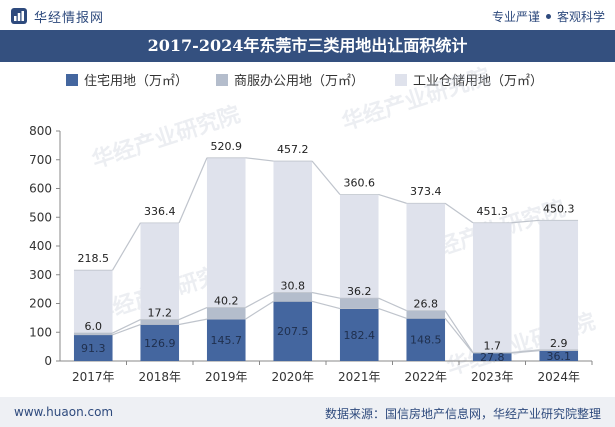 Image resolution: width=615 pixels, height=427 pixels. What do you see at coordinates (425, 377) in the screenshot?
I see `x-tick-label: 2022年` at bounding box center [425, 377].